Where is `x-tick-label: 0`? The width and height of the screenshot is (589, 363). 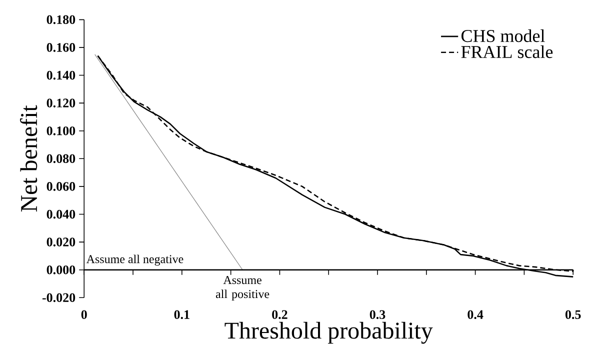
x-tick-label: 0 is located at coordinates (84, 314).